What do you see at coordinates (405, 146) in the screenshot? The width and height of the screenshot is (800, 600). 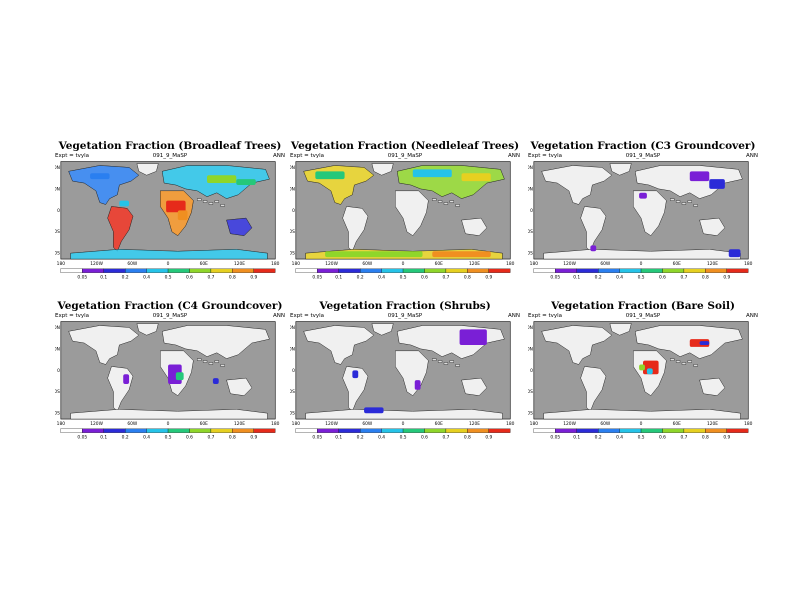 I see `panel-title: Vegetation Fraction (Needleleaf Trees)` at bounding box center [405, 146].